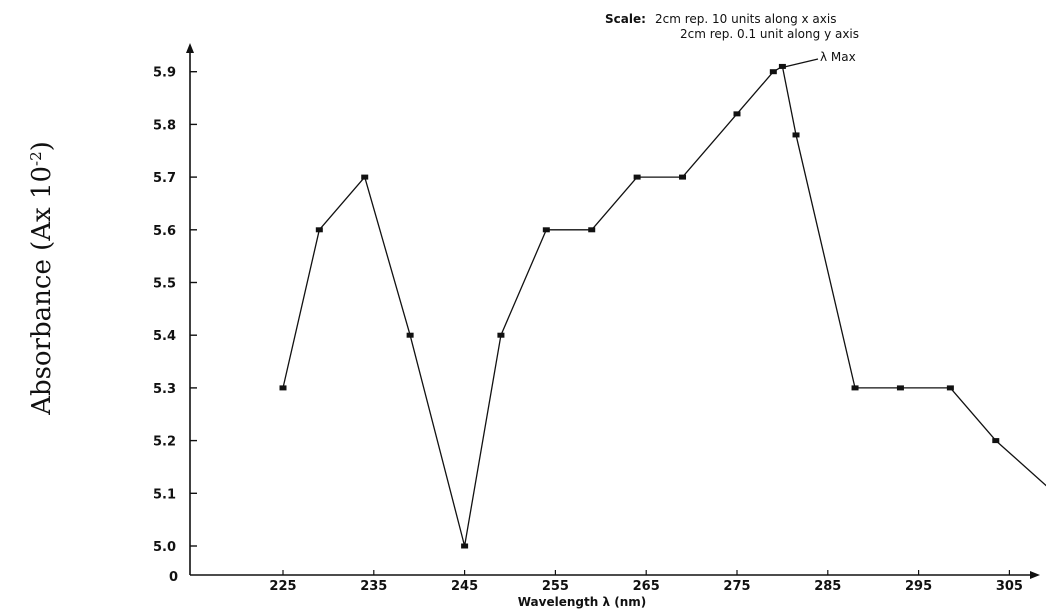 The image size is (1046, 609). Describe the element at coordinates (164, 73) in the screenshot. I see `y-tick-label: 5.9` at that location.